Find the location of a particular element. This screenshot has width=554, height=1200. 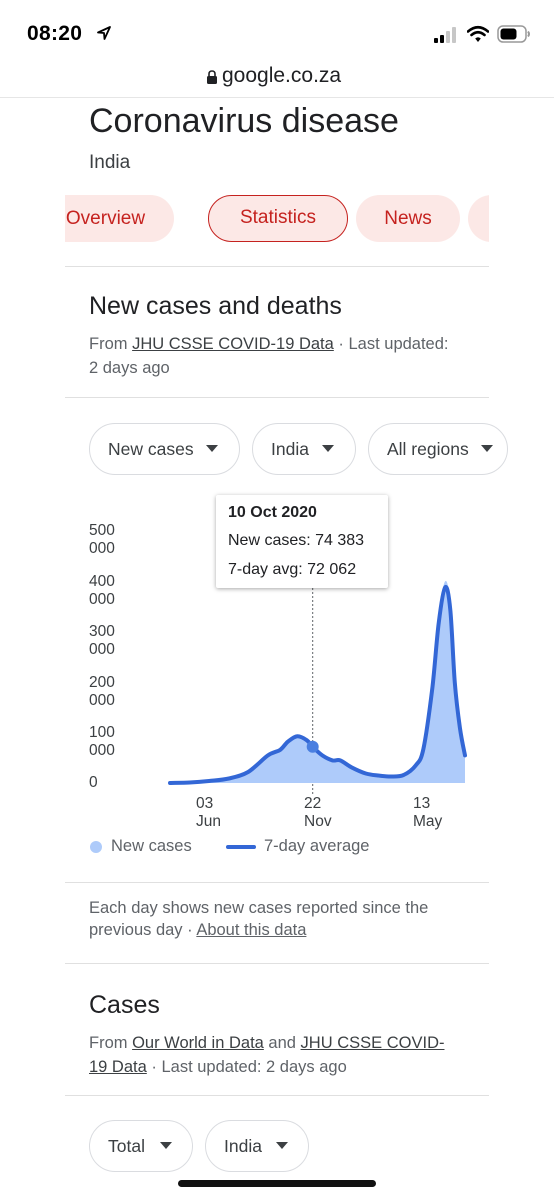

x-tick-label: 13 May is located at coordinates (428, 812).